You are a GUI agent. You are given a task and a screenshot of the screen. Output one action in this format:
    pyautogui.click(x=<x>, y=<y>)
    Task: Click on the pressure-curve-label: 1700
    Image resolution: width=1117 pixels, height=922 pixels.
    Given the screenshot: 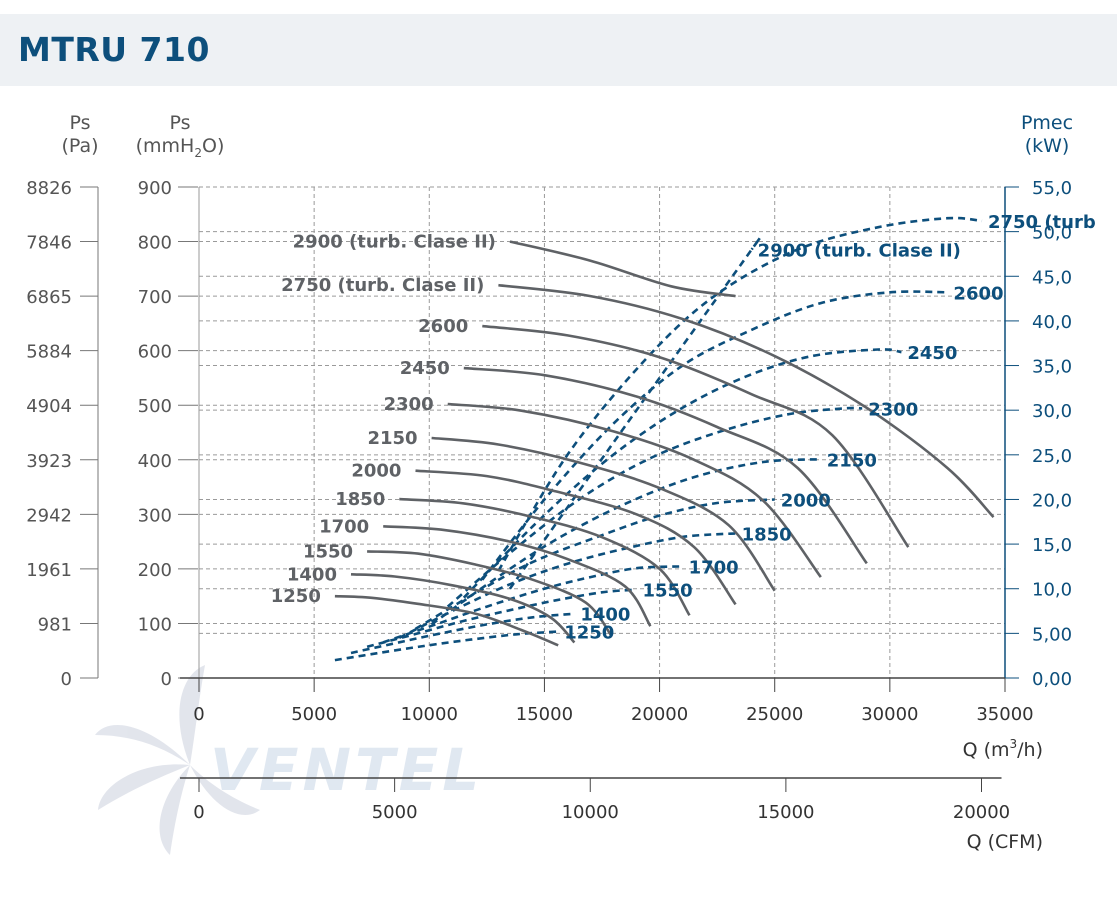 What is the action you would take?
    pyautogui.click(x=344, y=526)
    